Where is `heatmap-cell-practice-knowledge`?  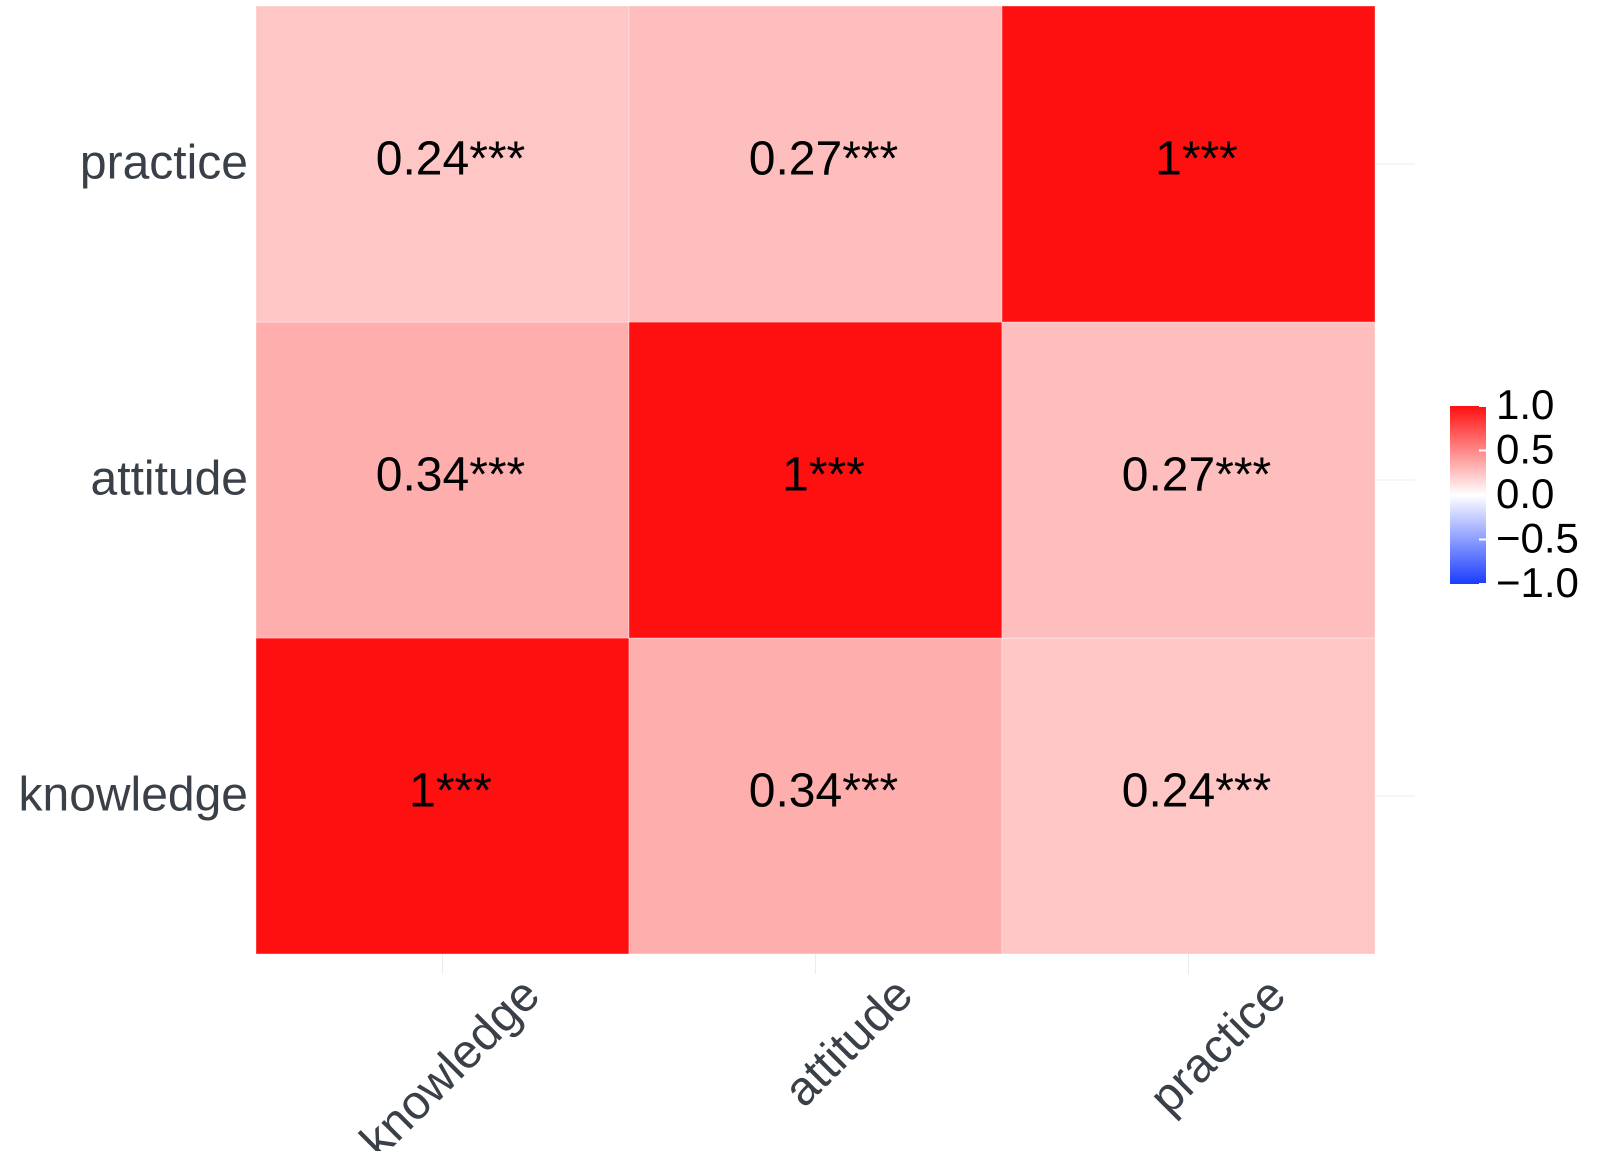
heatmap-cell-practice-knowledge is located at coordinates (442, 164).